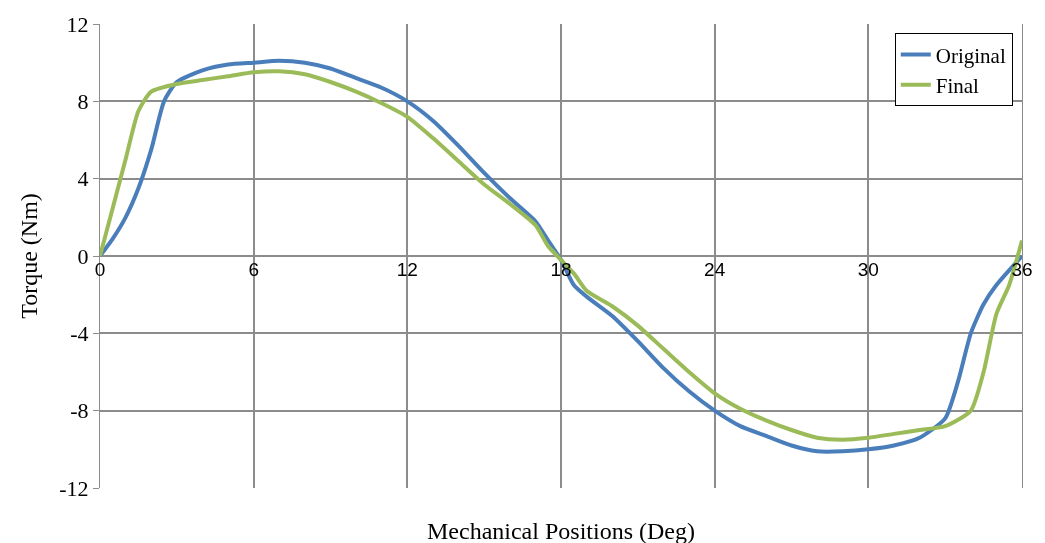 Image resolution: width=1045 pixels, height=543 pixels. What do you see at coordinates (868, 269) in the screenshot?
I see `x-tick-label: 30` at bounding box center [868, 269].